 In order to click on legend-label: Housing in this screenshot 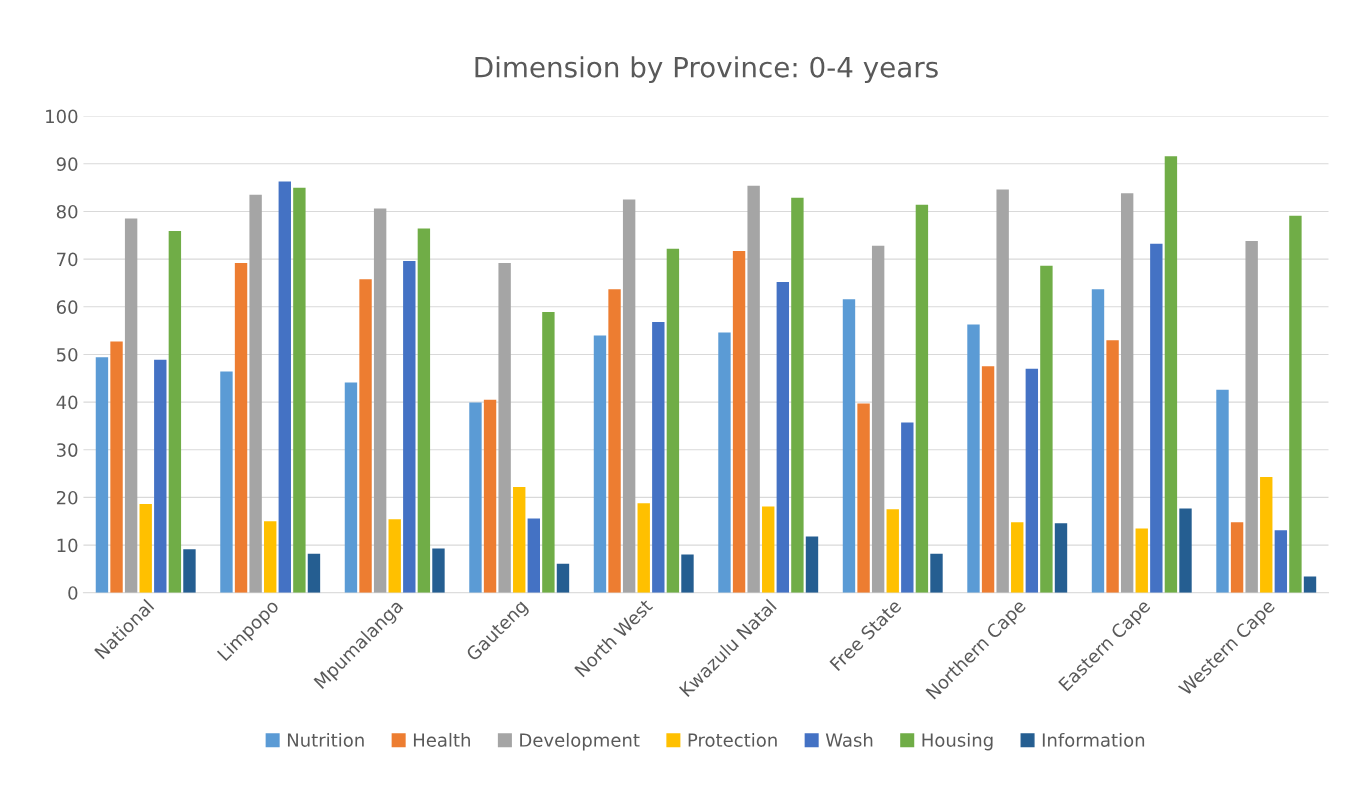, I will do `click(957, 741)`.